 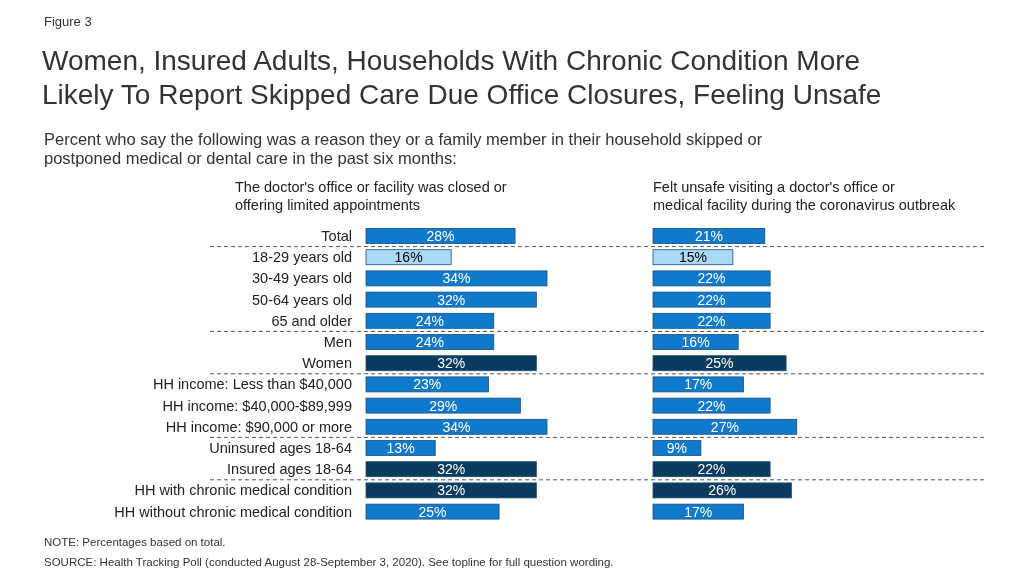 I want to click on data-label: 29%, so click(x=443, y=405).